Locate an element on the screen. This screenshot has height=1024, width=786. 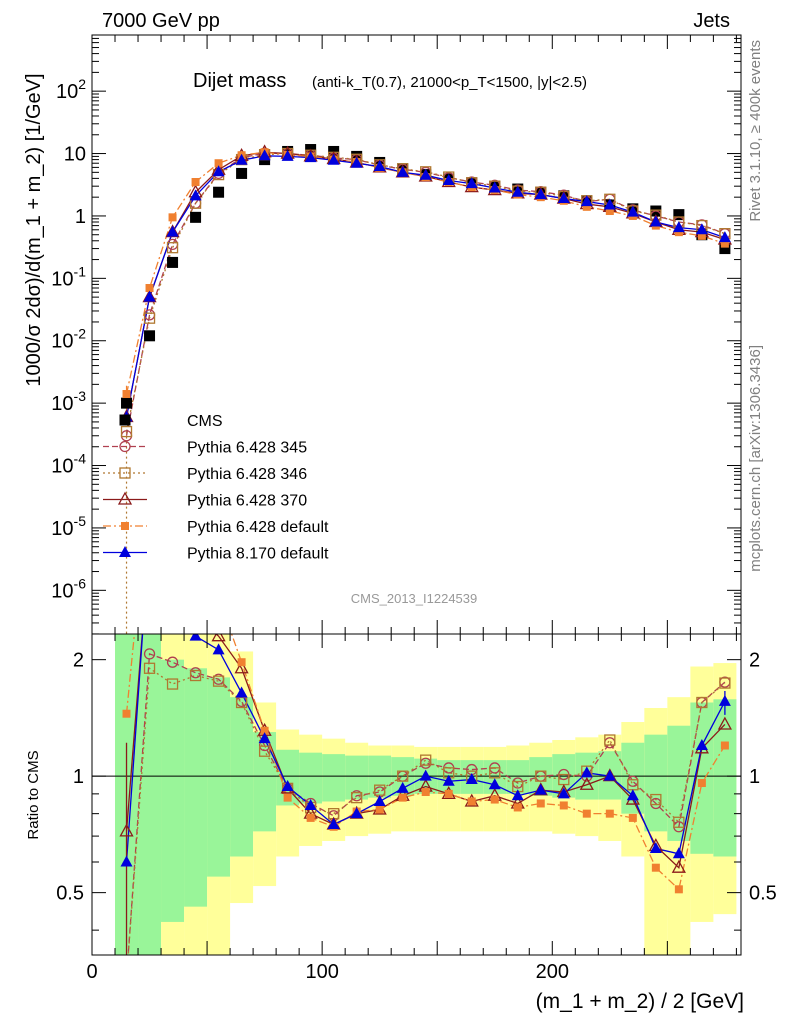
main-y-tick-label: 10² is located at coordinates (71, 89).